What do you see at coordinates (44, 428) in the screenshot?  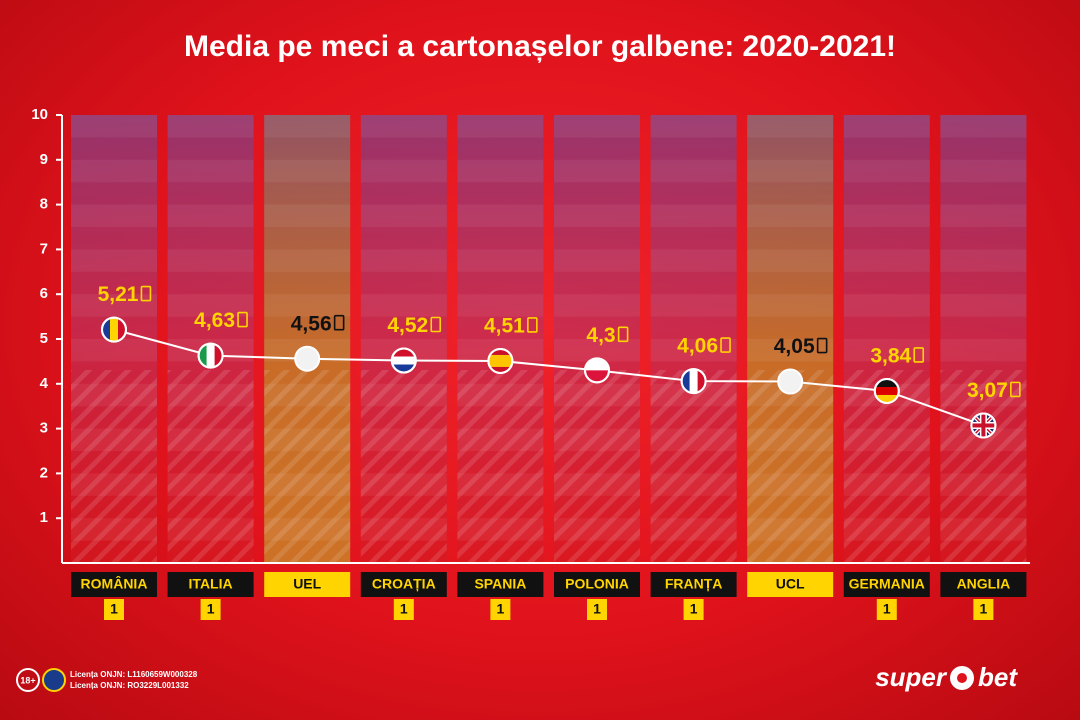 I see `y-tick-label: 3` at bounding box center [44, 428].